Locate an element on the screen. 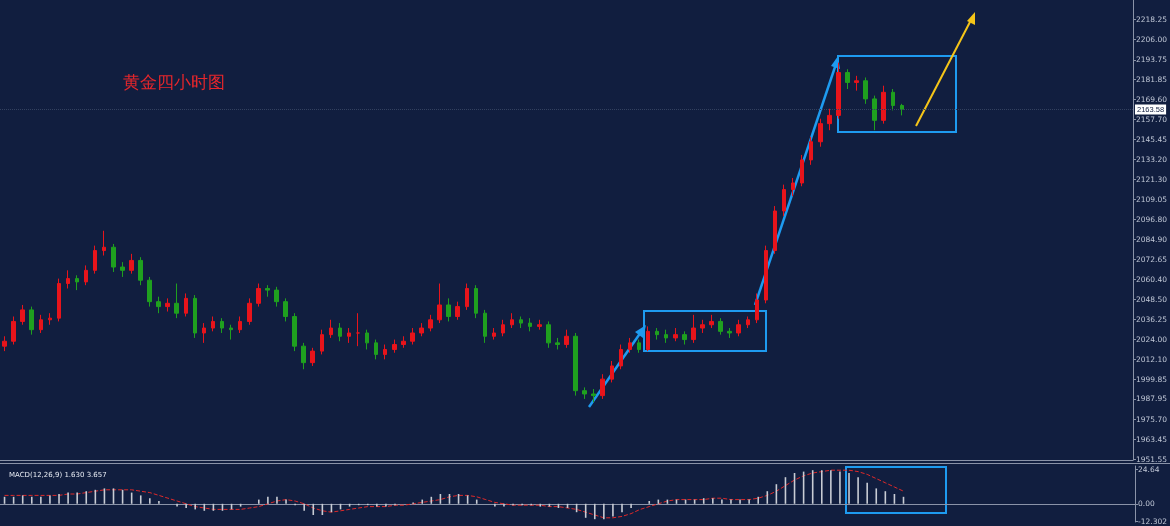 The height and width of the screenshot is (526, 1170). line-series is located at coordinates (454, 494).